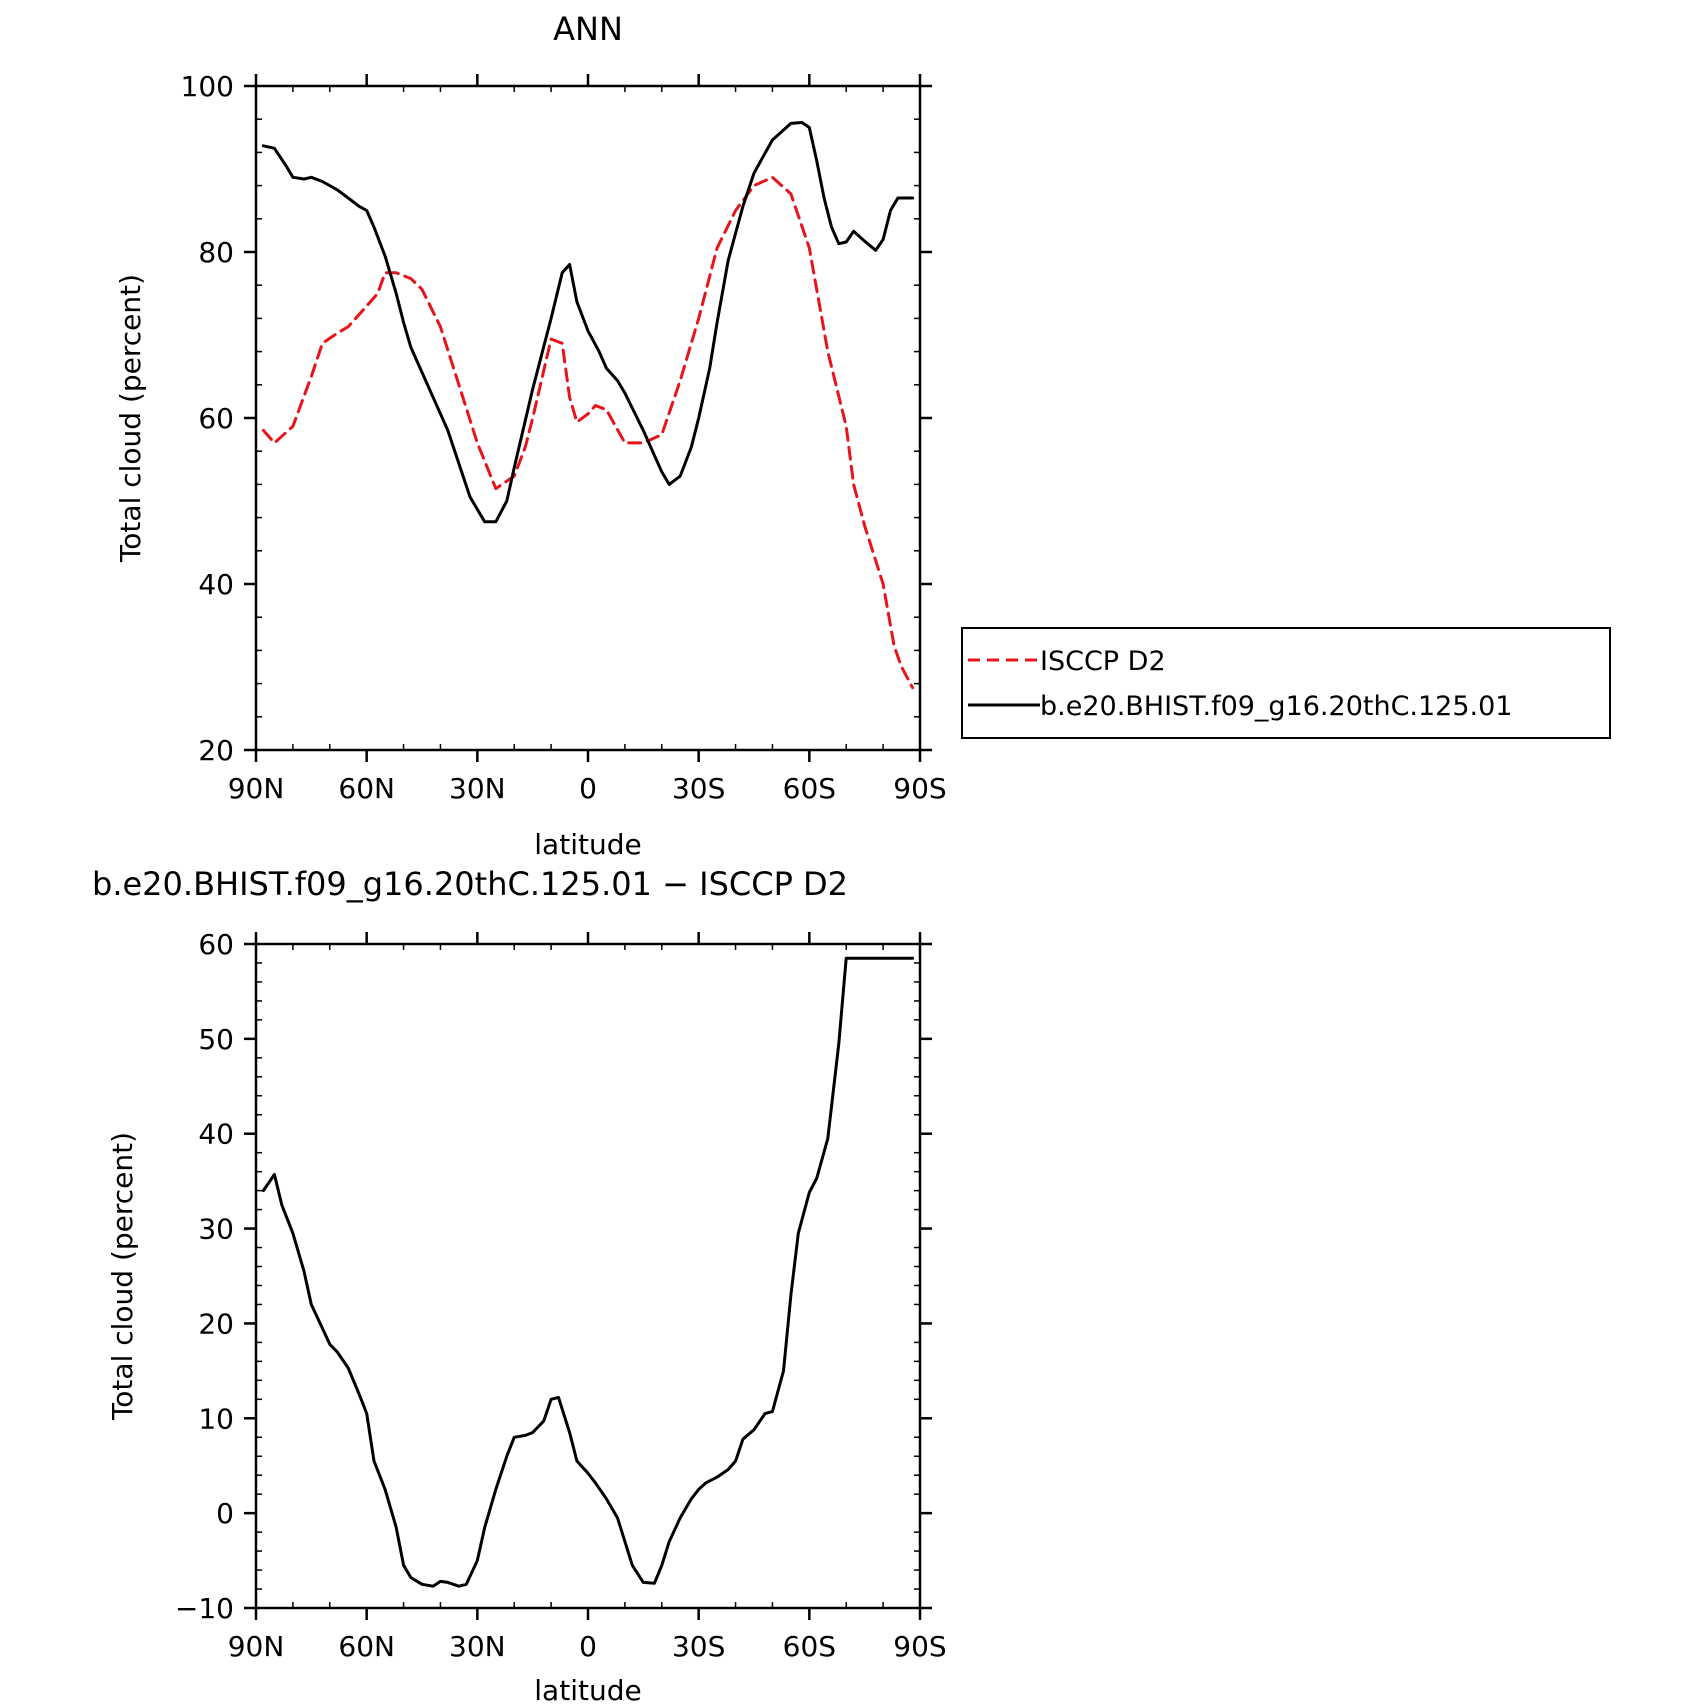 Image resolution: width=1702 pixels, height=1708 pixels. What do you see at coordinates (216, 1039) in the screenshot?
I see `y-tick-label: 50` at bounding box center [216, 1039].